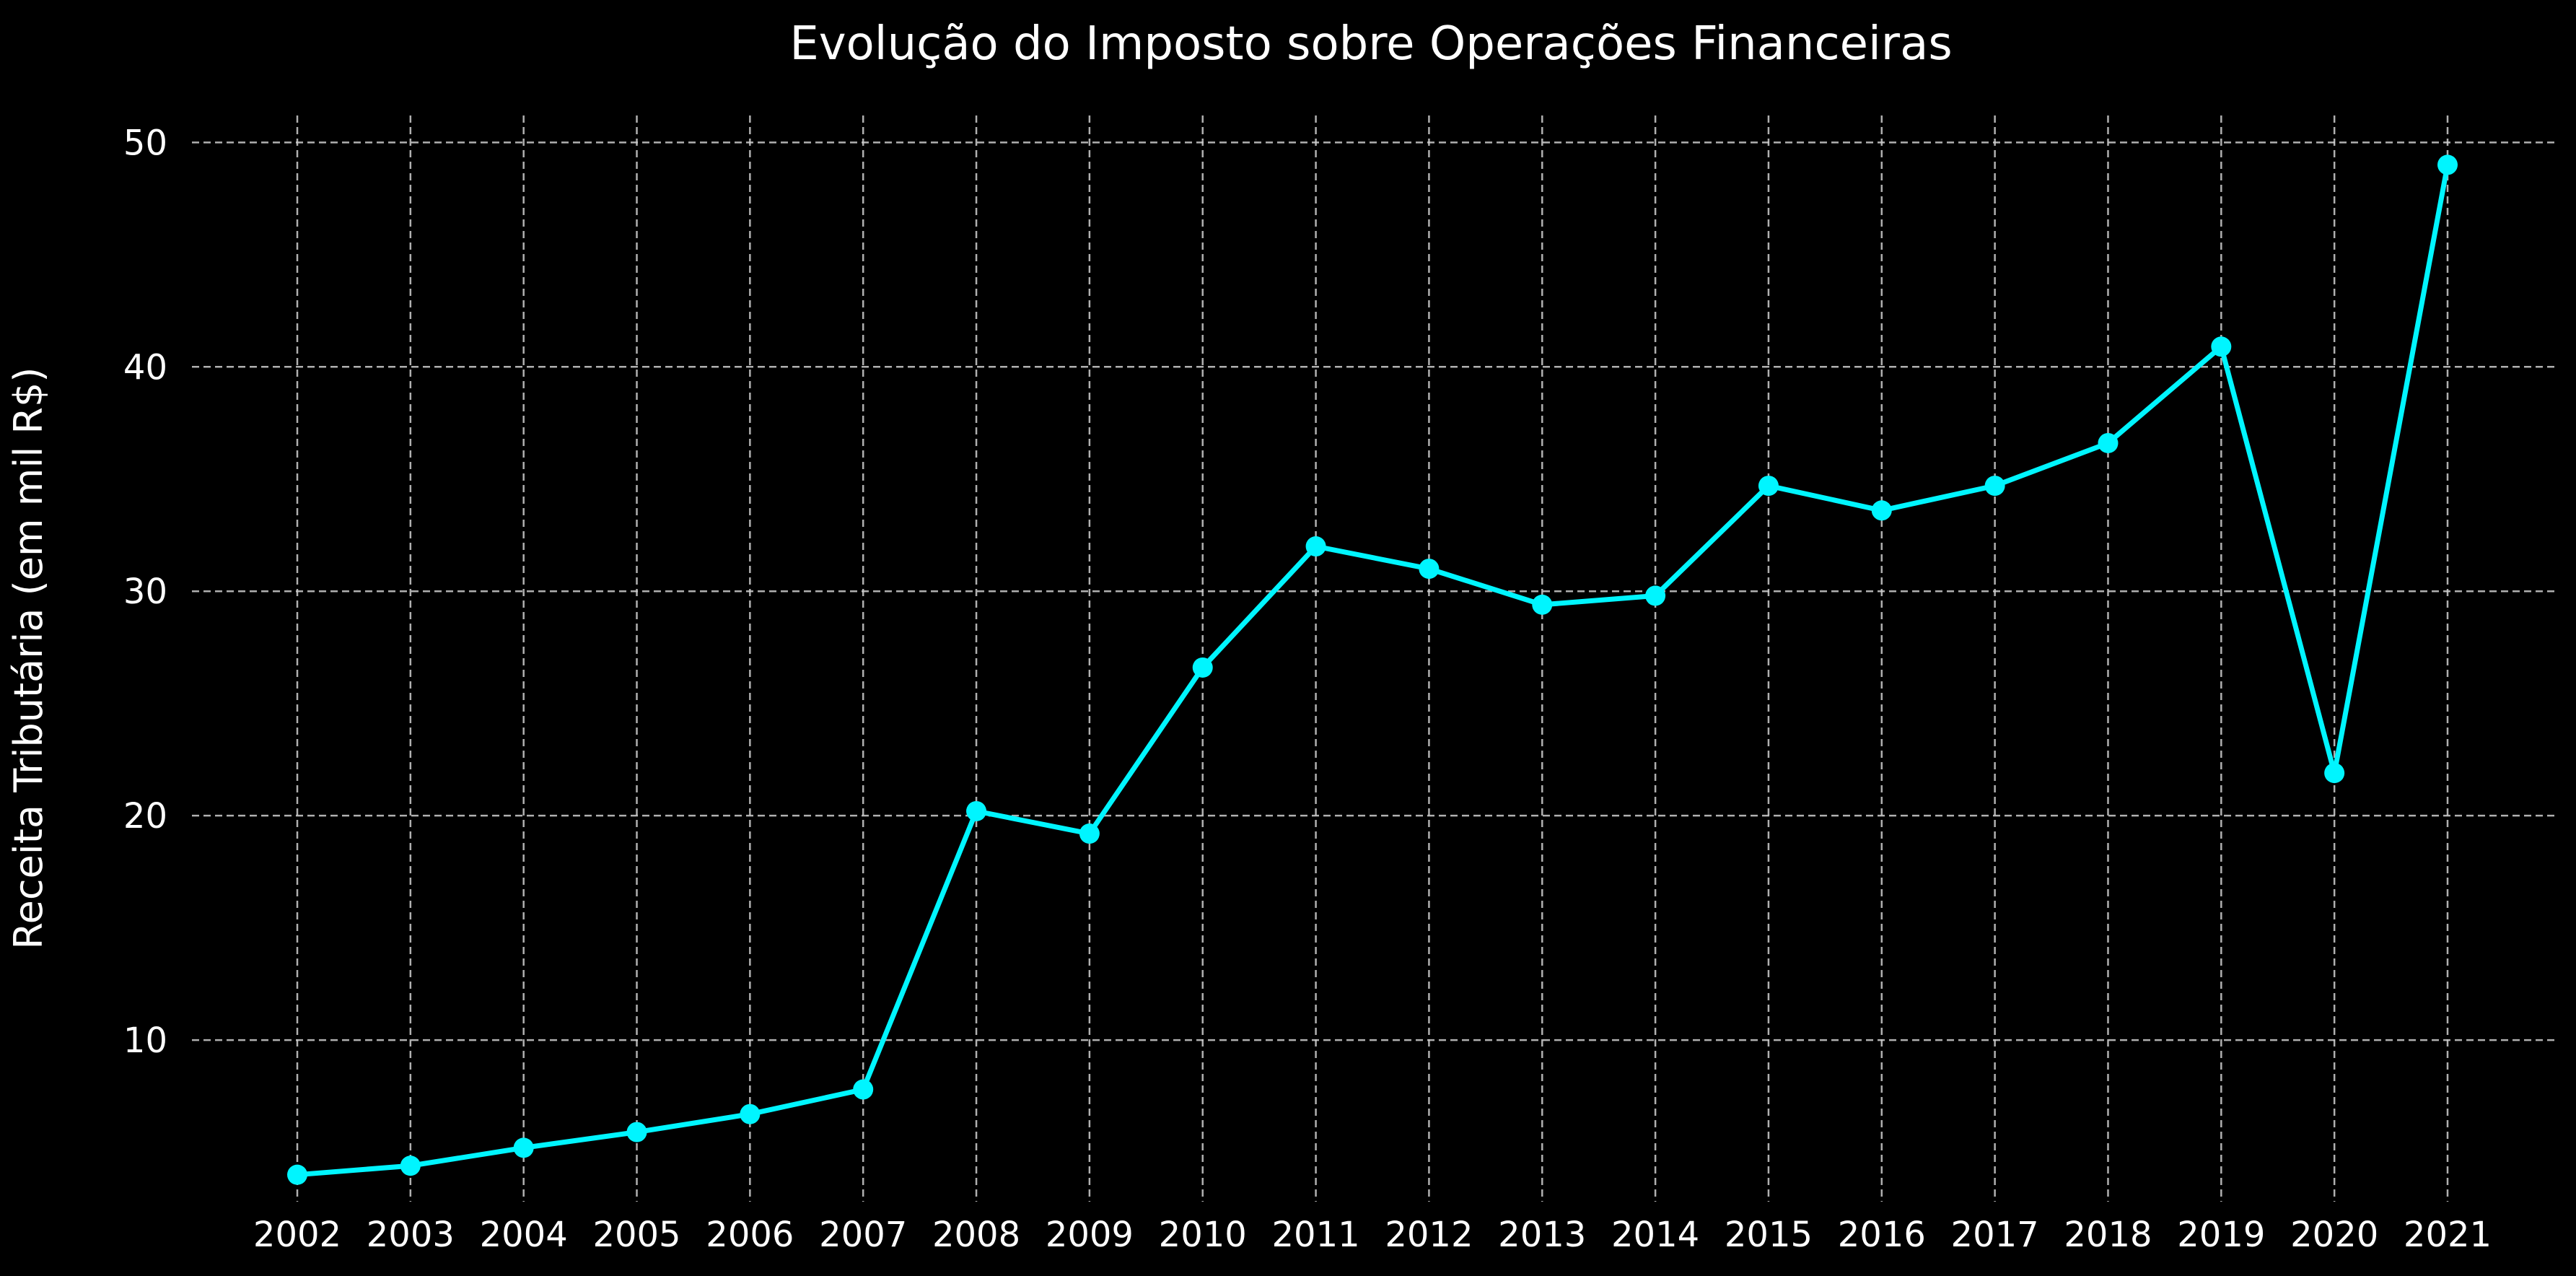 The width and height of the screenshot is (2576, 1276). I want to click on y-axis-label: Receita Tributária (em mil R$), so click(29, 658).